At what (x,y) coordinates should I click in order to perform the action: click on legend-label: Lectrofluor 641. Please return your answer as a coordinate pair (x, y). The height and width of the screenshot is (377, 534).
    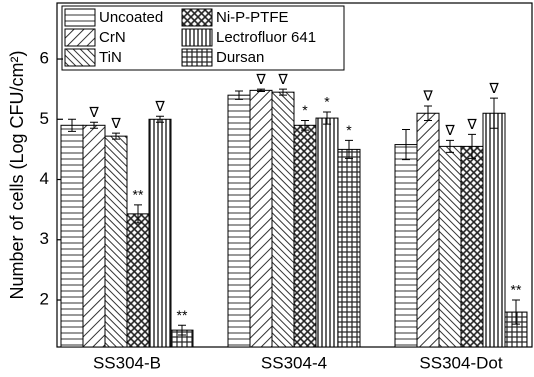
    Looking at the image, I should click on (266, 37).